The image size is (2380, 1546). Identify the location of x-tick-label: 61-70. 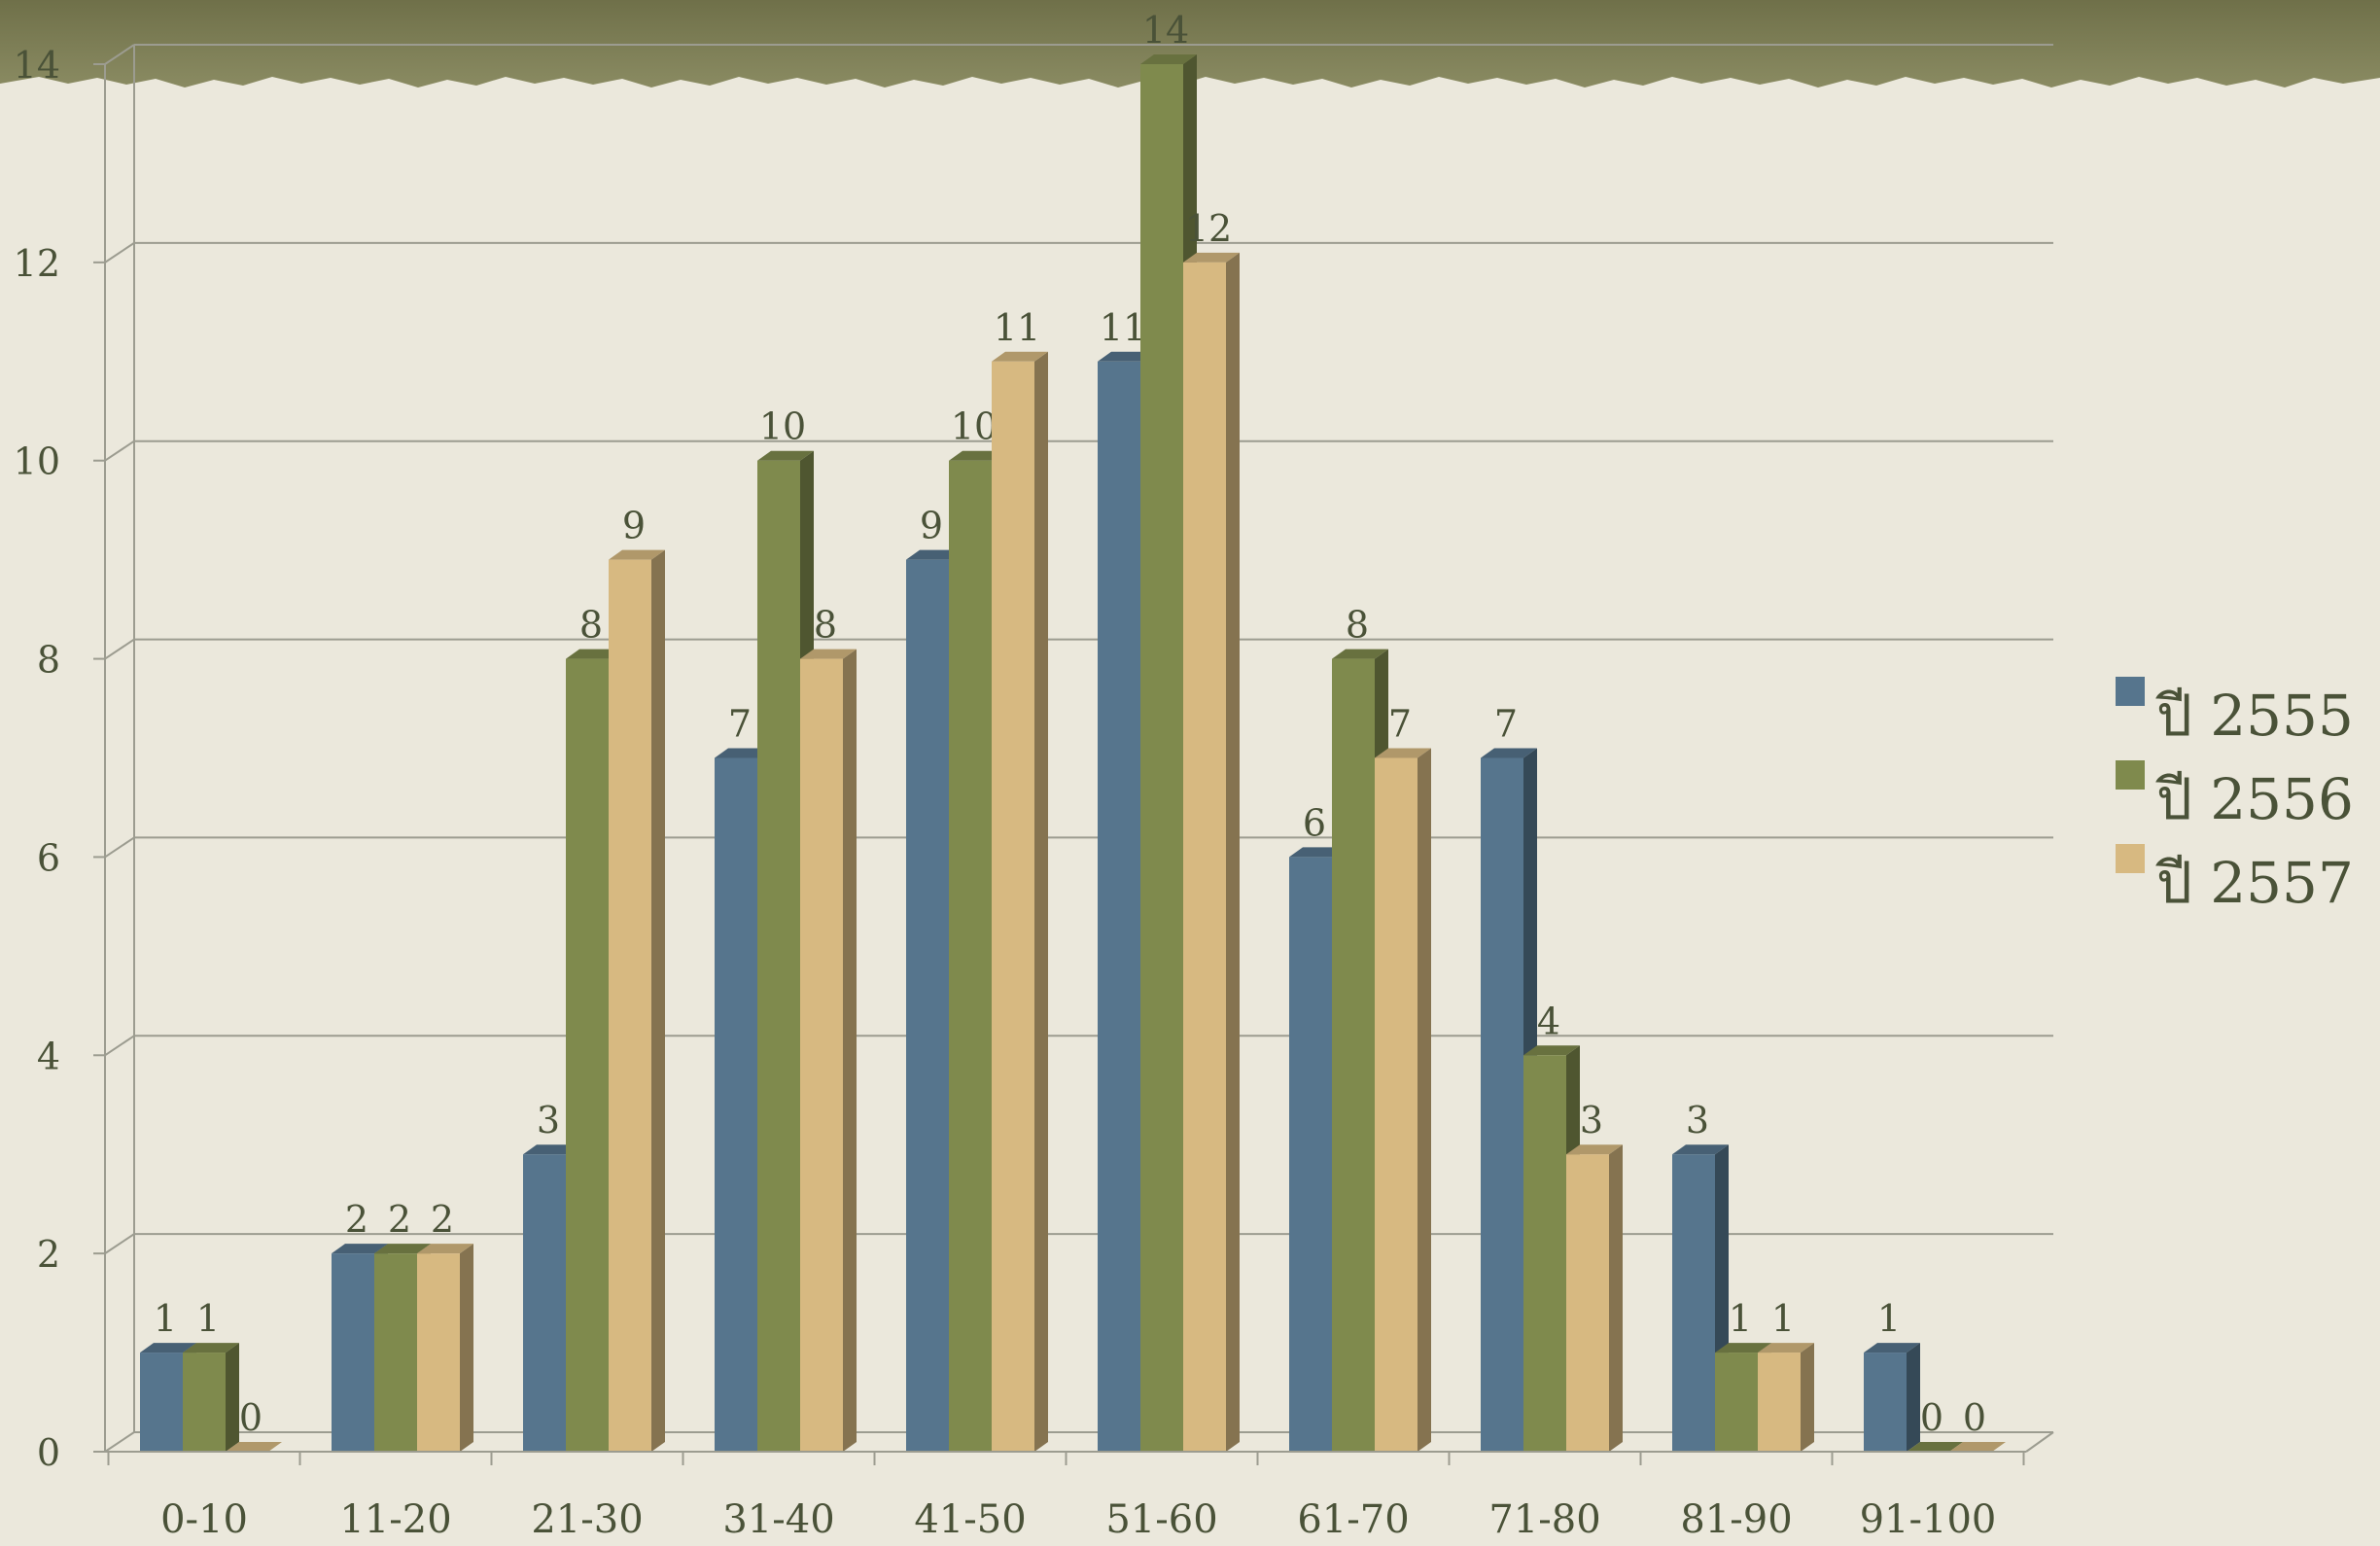
(1353, 1519).